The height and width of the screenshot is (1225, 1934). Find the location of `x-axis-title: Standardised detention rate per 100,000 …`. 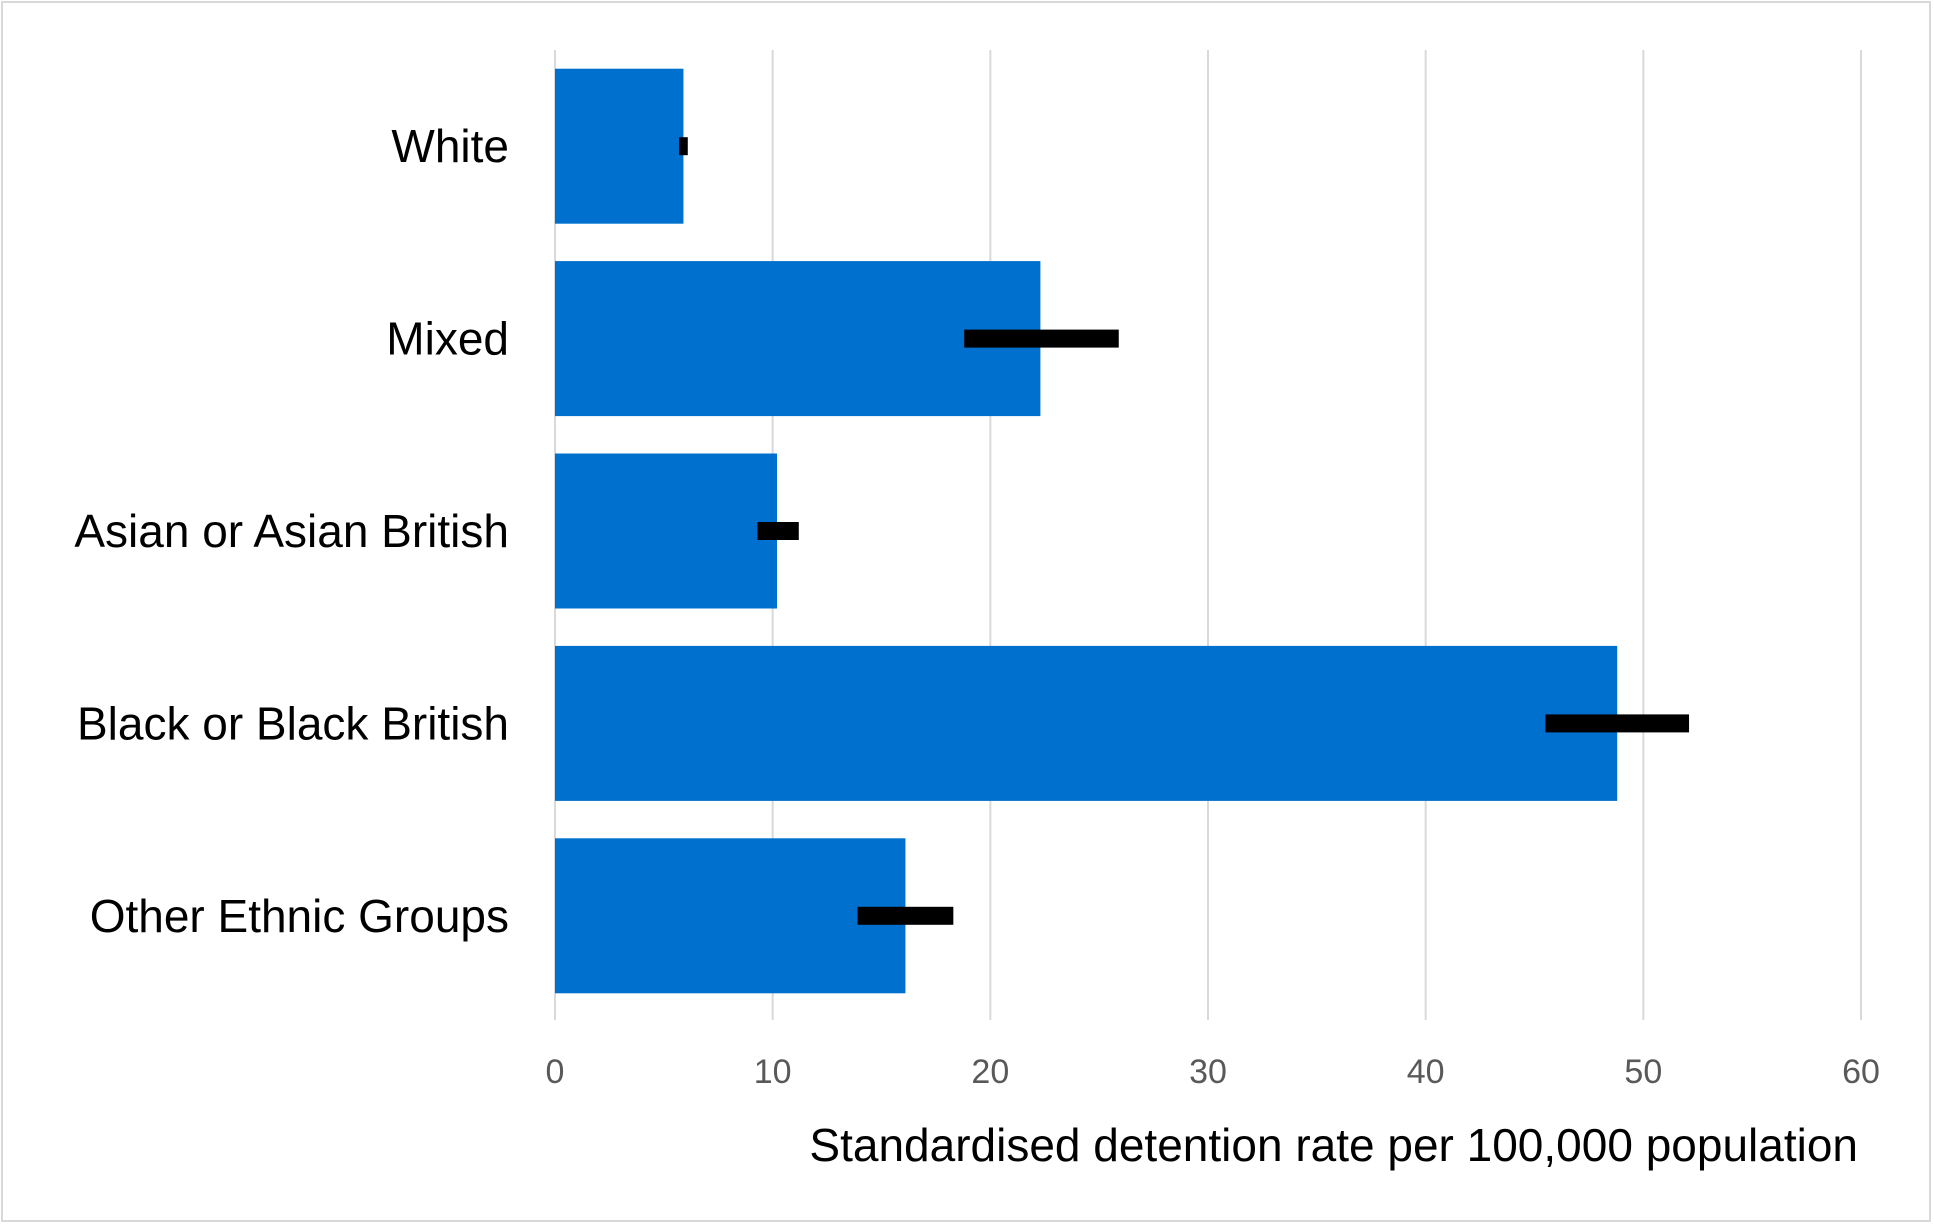

x-axis-title: Standardised detention rate per 100,000 … is located at coordinates (1333, 1145).